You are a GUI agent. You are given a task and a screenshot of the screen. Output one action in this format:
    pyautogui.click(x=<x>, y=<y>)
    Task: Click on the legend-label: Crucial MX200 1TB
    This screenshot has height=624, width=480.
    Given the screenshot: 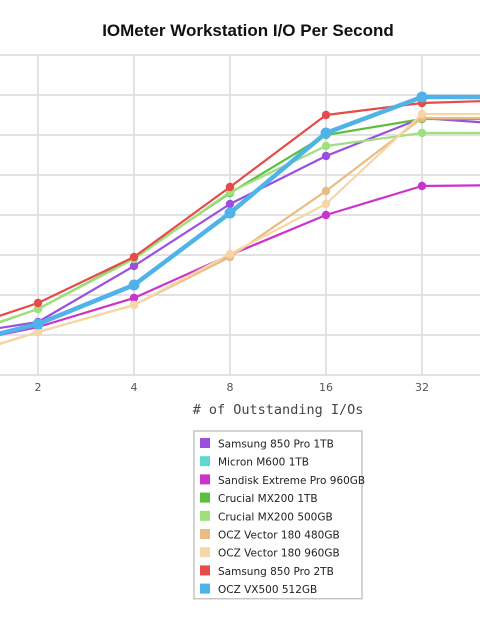 What is the action you would take?
    pyautogui.click(x=268, y=499)
    